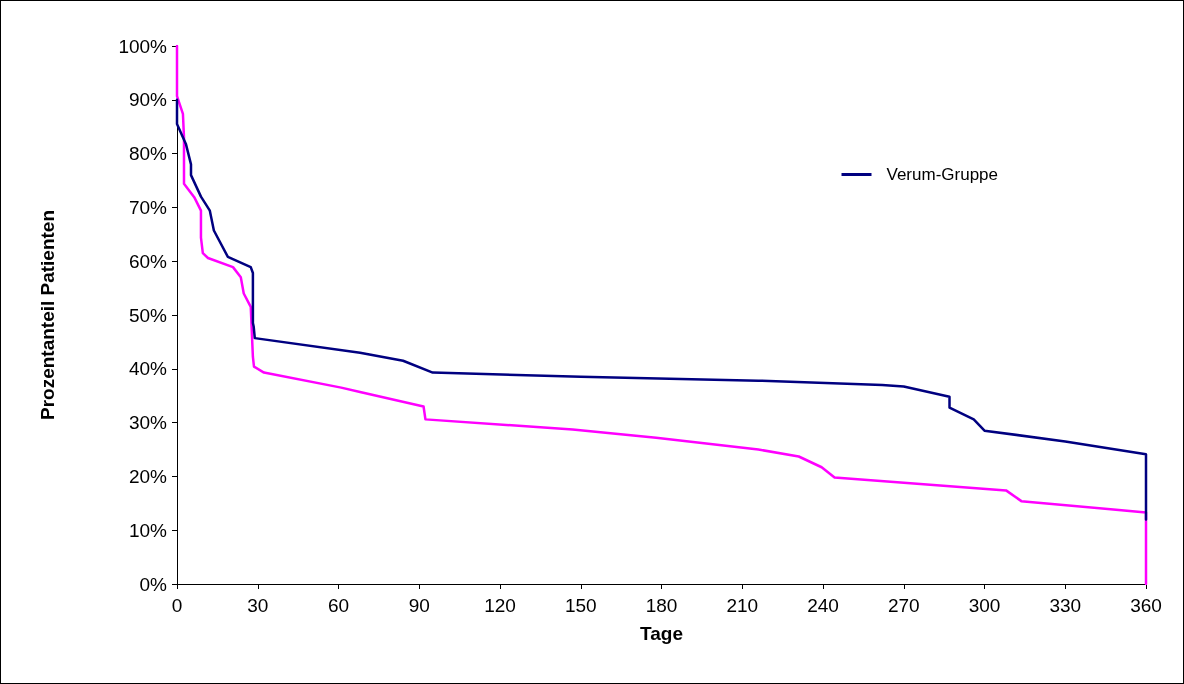  What do you see at coordinates (148, 261) in the screenshot?
I see `y-tick-label: 60%` at bounding box center [148, 261].